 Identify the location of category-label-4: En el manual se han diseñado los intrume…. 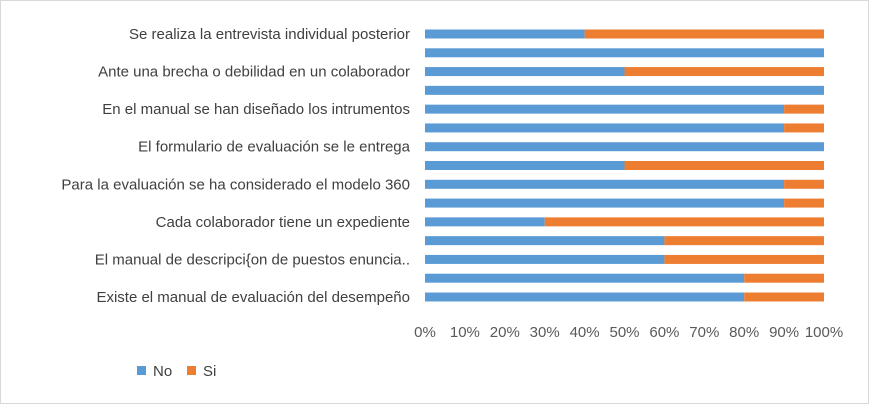
(256, 109).